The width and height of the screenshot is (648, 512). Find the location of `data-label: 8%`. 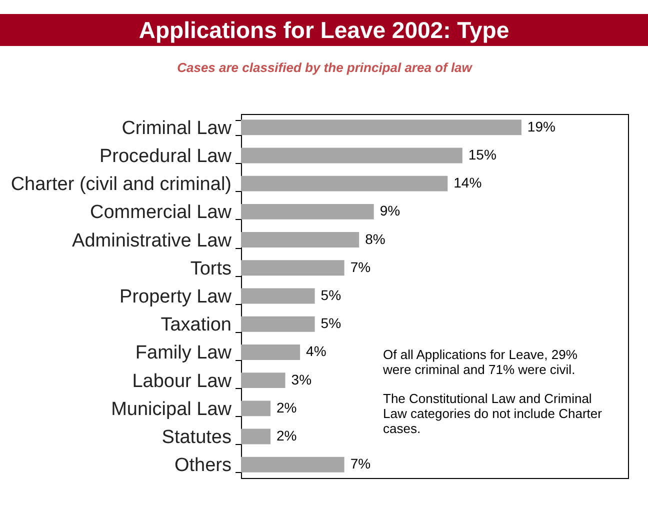

data-label: 8% is located at coordinates (375, 238).